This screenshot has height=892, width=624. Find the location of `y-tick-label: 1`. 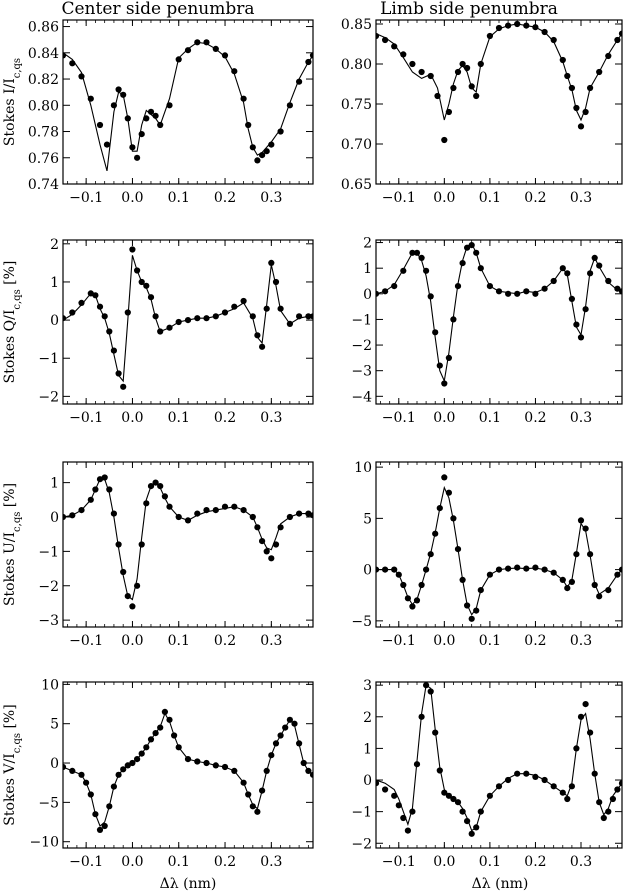

y-tick-label: 1 is located at coordinates (54, 283).